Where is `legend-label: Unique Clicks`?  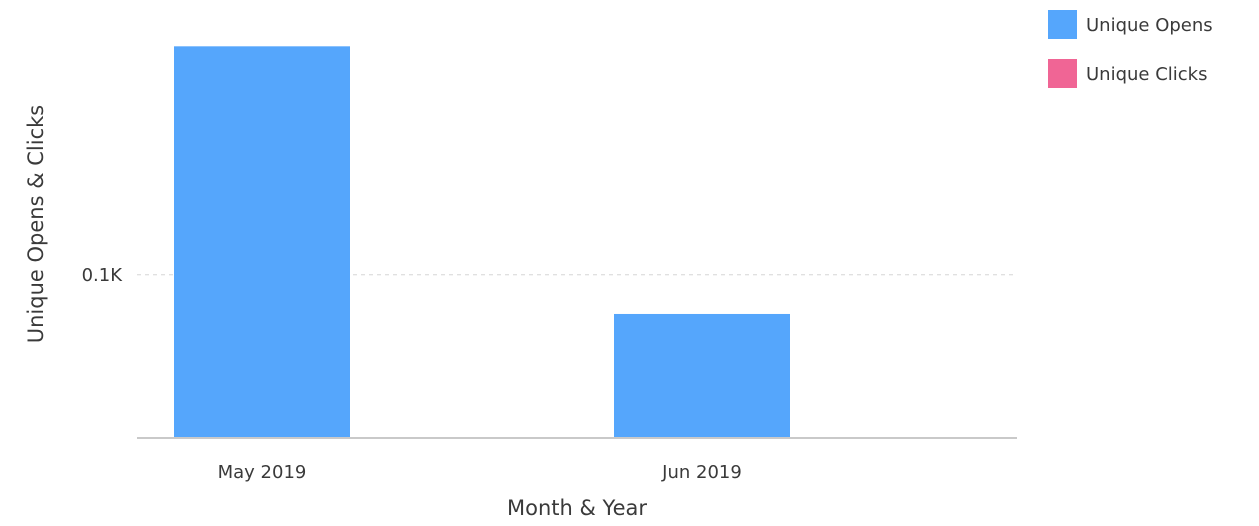
legend-label: Unique Clicks is located at coordinates (1146, 74).